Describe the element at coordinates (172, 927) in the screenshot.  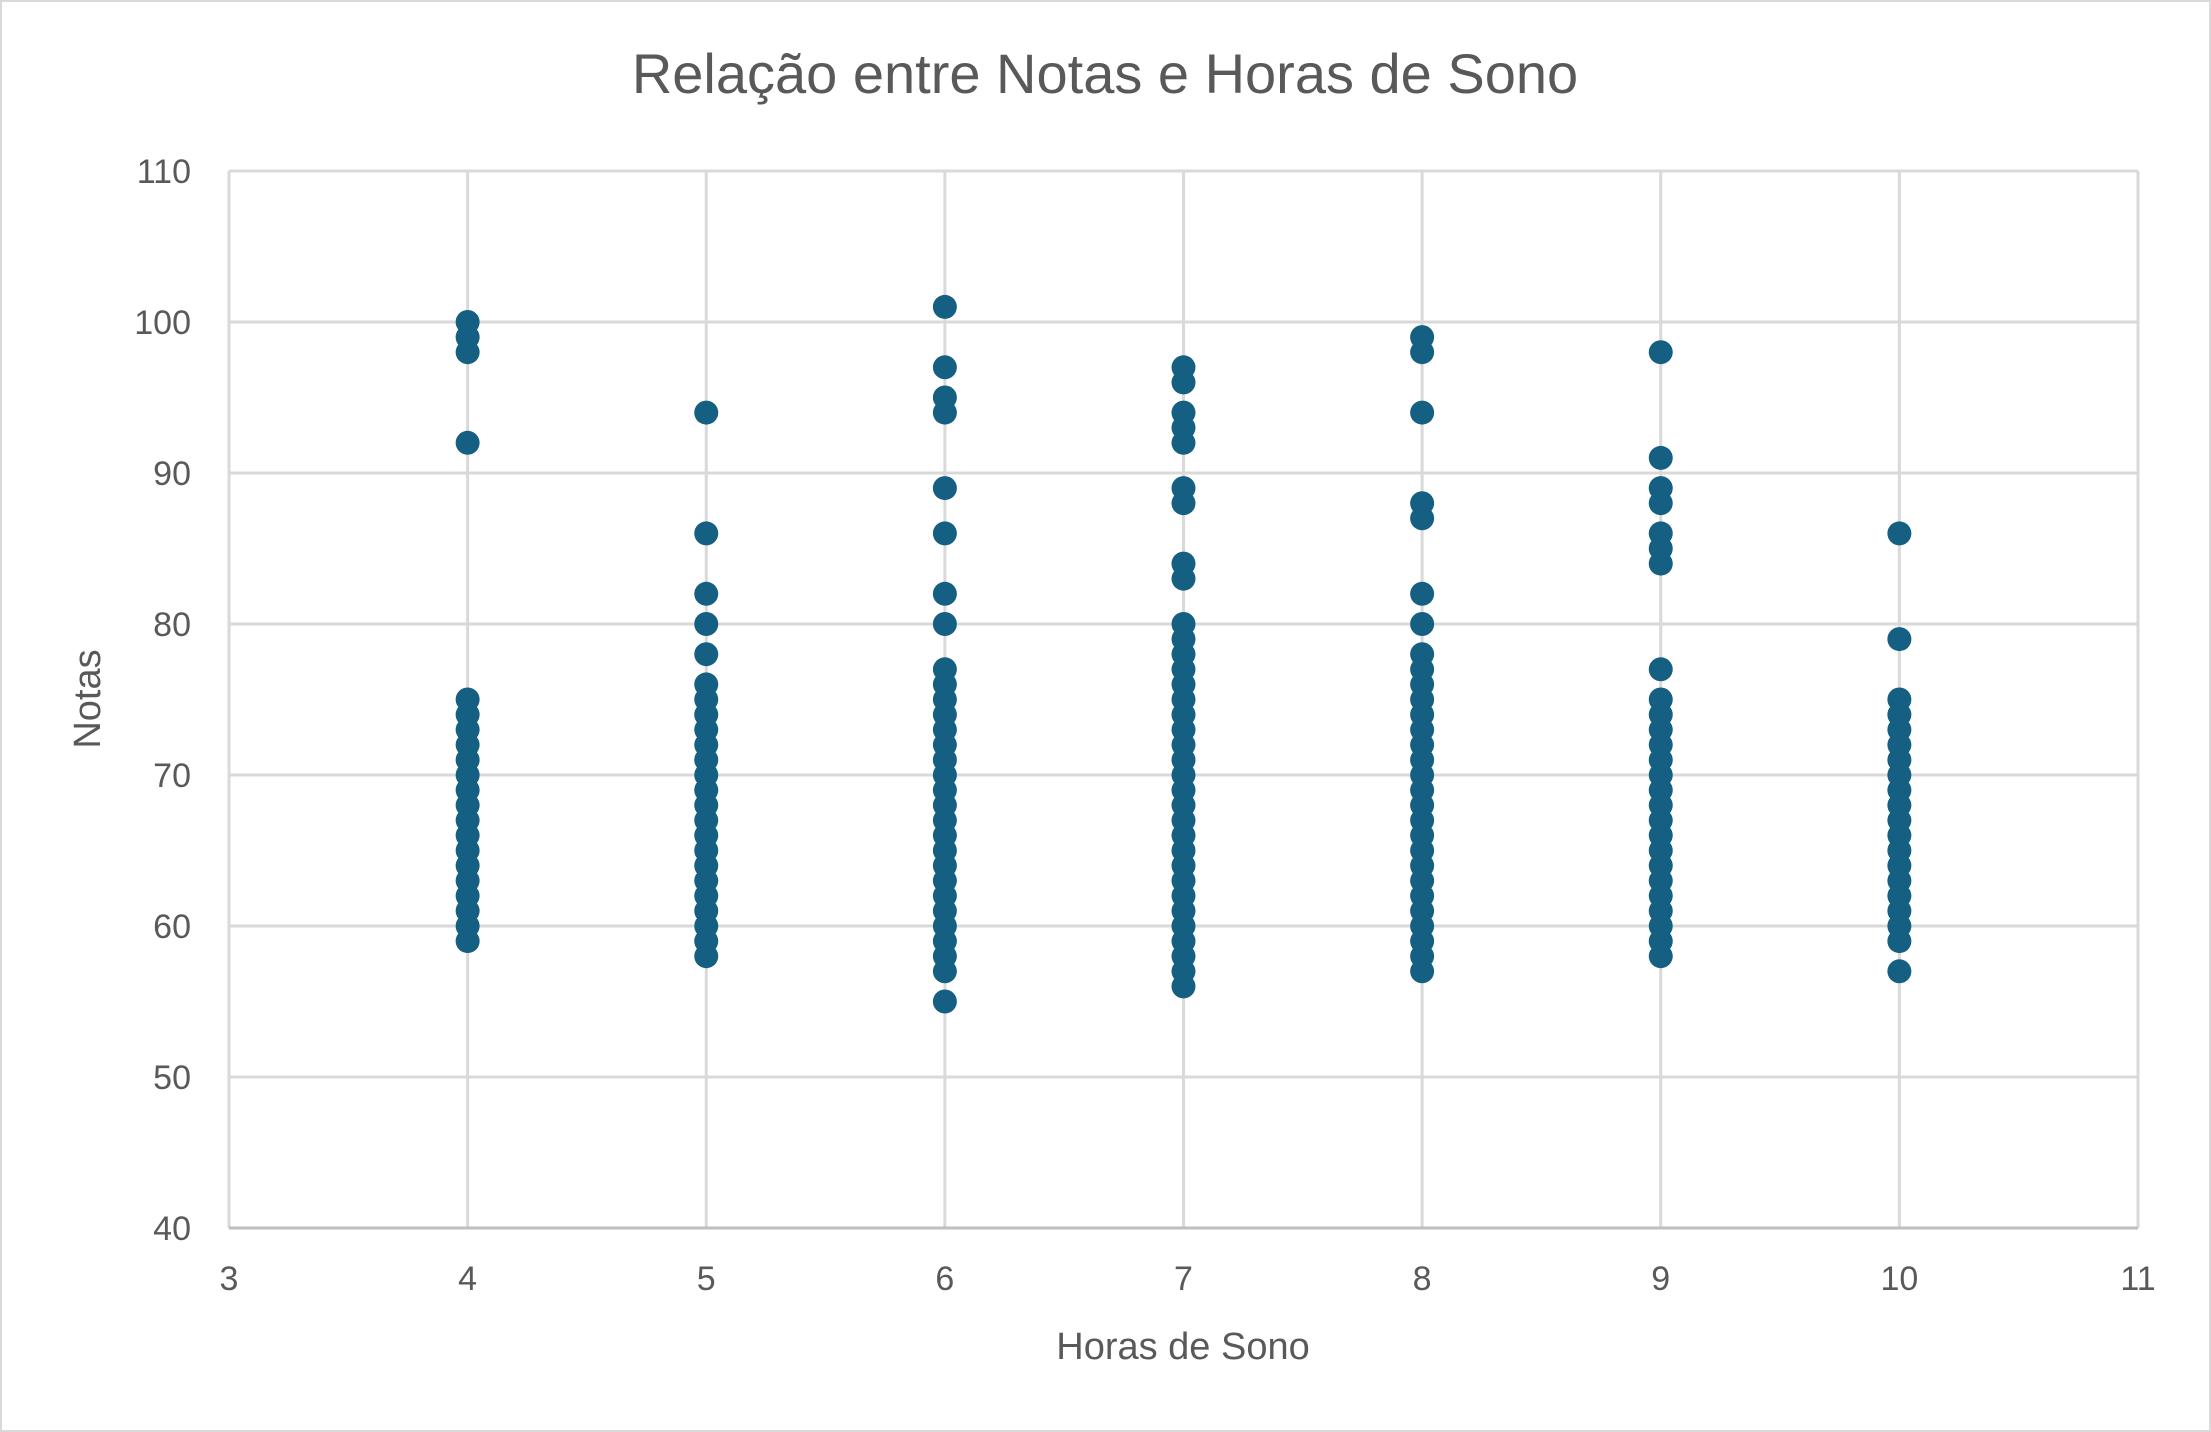
I see `y-tick-label: 60` at that location.